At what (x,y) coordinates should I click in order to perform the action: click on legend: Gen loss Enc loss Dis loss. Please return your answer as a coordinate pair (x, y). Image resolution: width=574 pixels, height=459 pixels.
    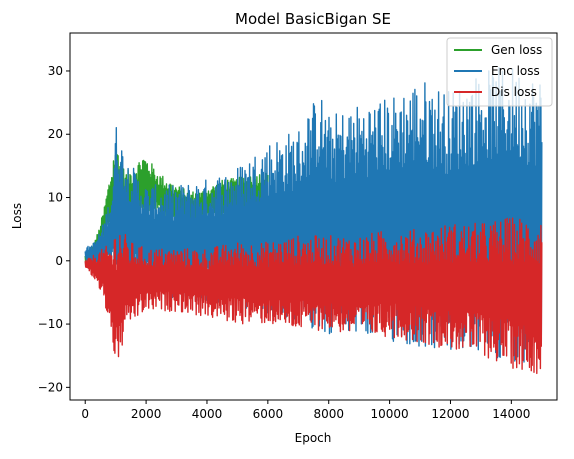
    Looking at the image, I should click on (499, 72).